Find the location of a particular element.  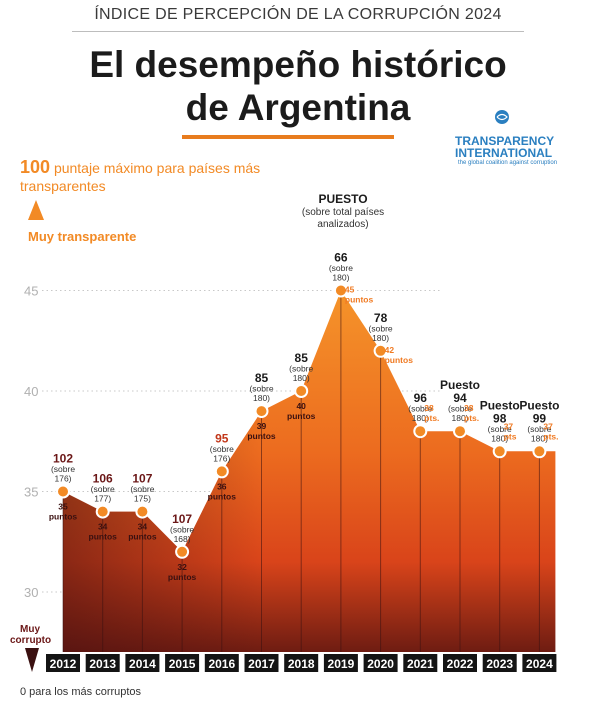

x-tick-label: 2018 is located at coordinates (301, 664).